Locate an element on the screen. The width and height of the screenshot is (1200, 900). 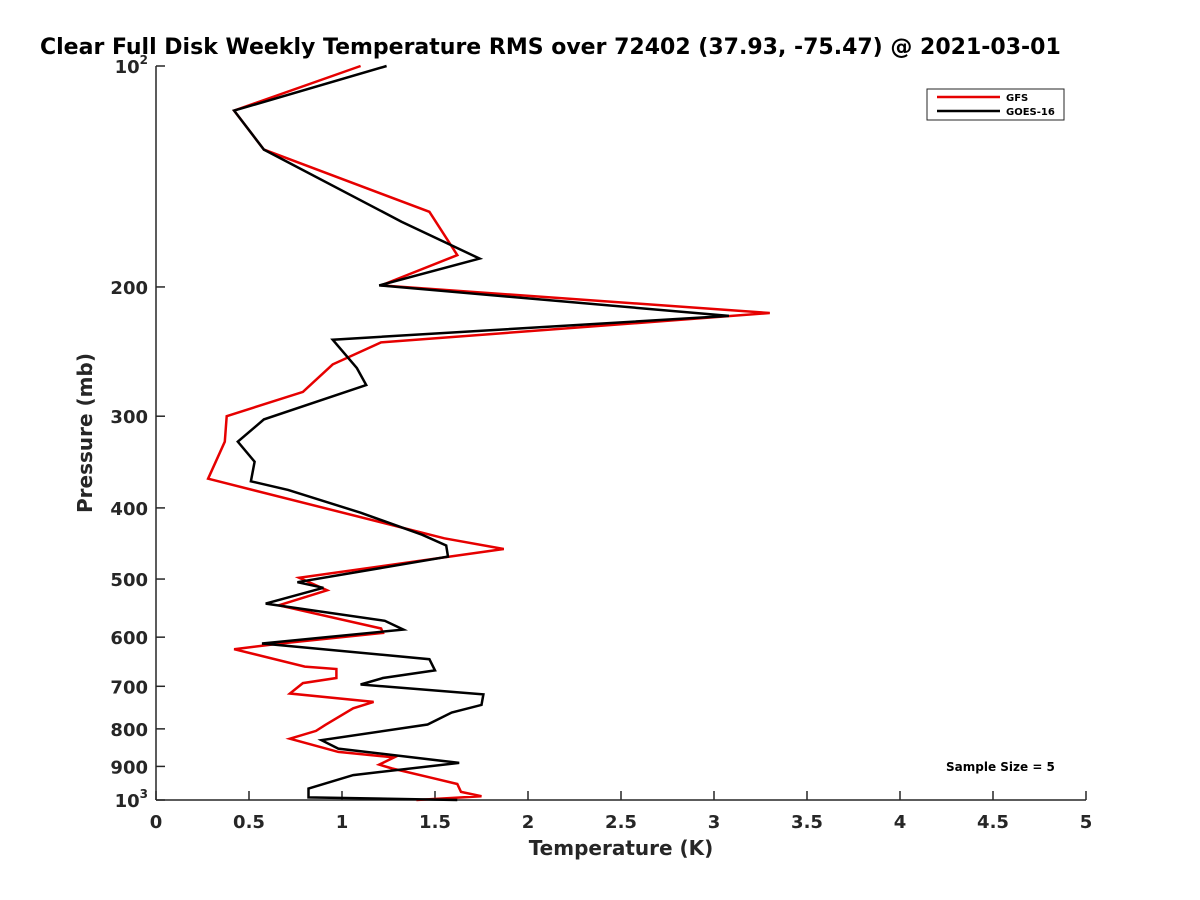
y-tick-label: 900 is located at coordinates (129, 767).